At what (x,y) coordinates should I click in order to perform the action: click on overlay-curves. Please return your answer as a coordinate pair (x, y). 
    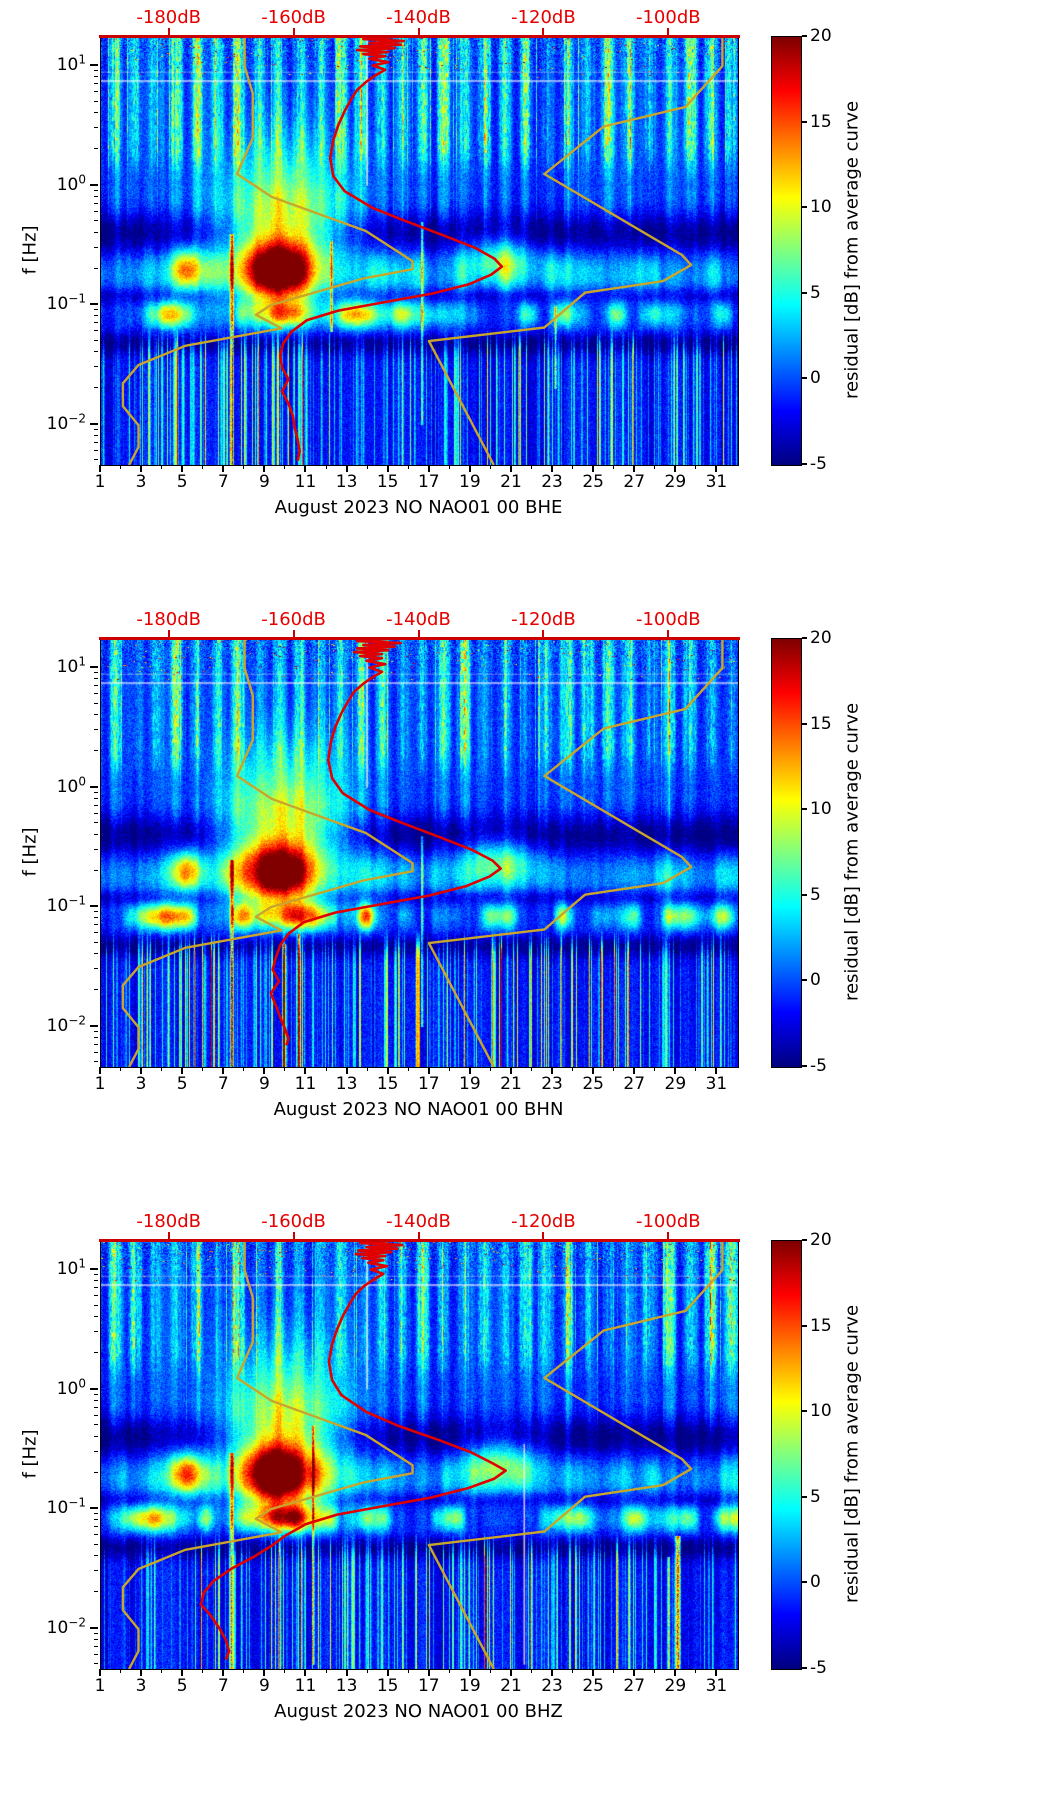
    Looking at the image, I should click on (422, 1455).